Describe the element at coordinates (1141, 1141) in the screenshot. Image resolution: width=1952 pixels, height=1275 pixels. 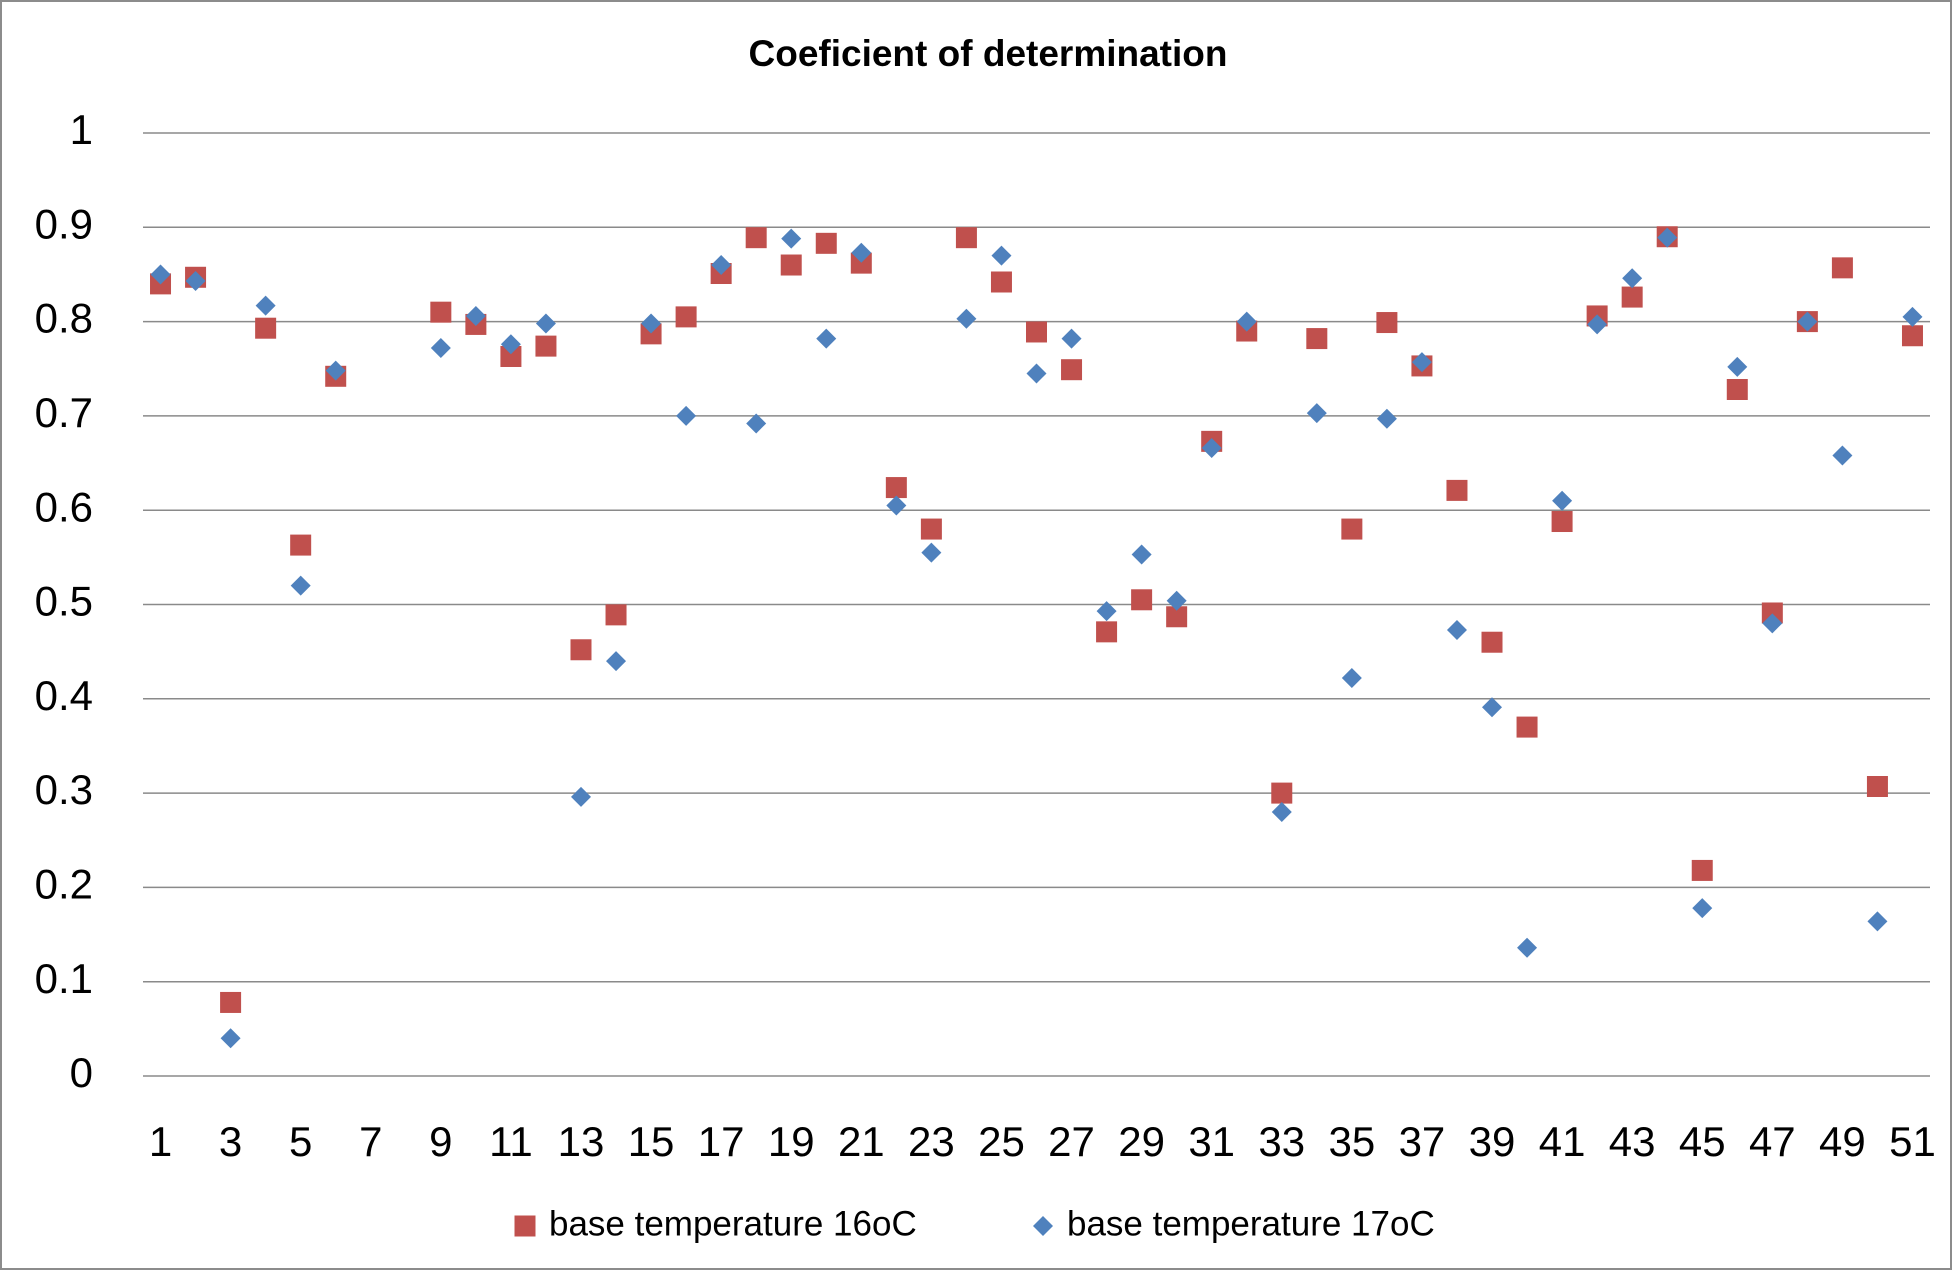
I see `x-tick-label: 29` at that location.